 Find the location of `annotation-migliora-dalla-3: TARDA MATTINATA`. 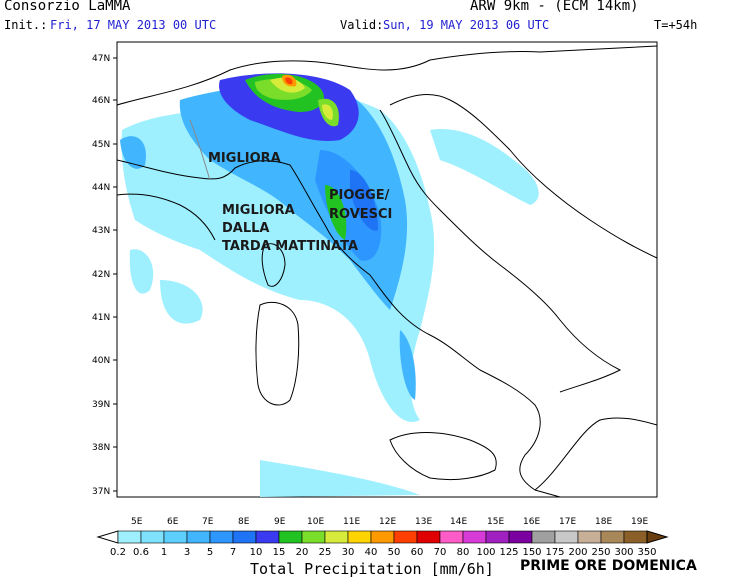

annotation-migliora-dalla-3: TARDA MATTINATA is located at coordinates (290, 246).